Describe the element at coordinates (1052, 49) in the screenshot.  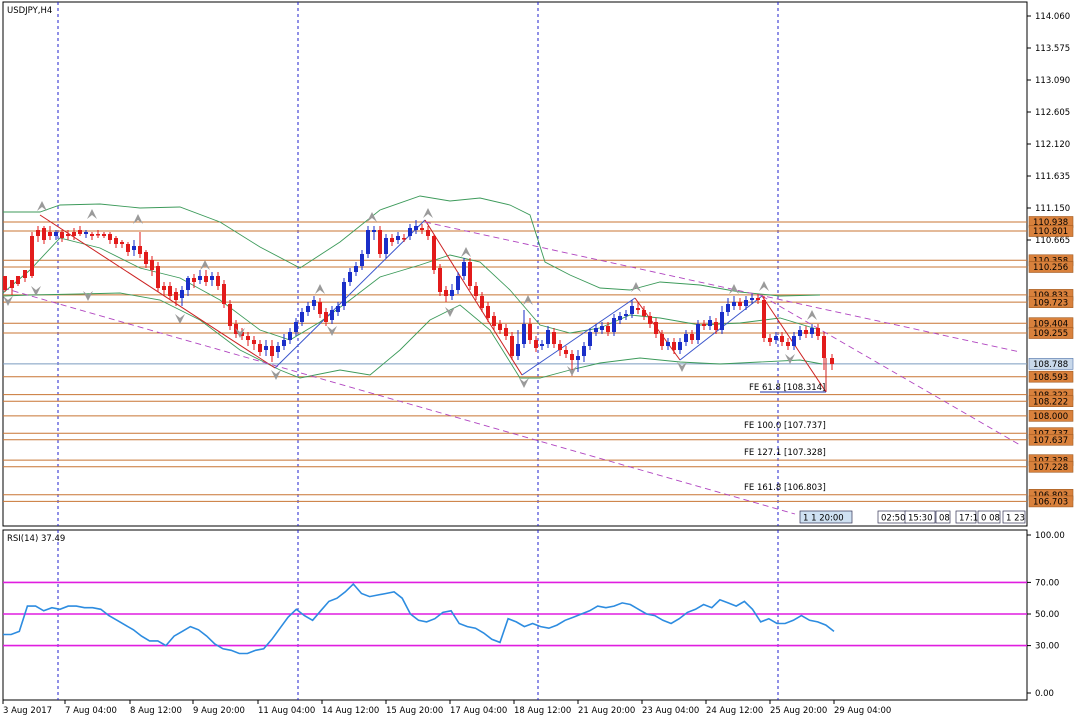
I see `price-tick-label-1: 113.575` at that location.